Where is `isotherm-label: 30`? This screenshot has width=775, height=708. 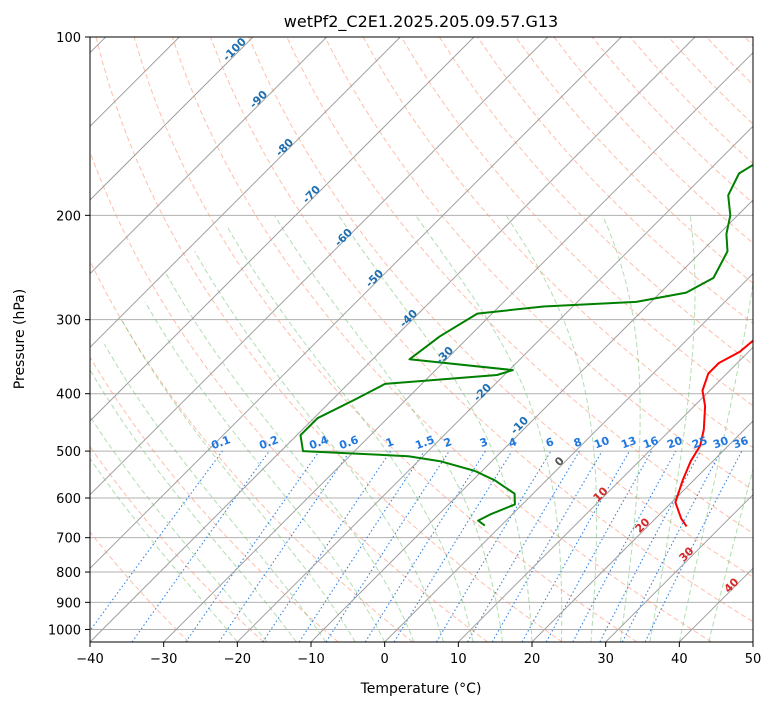
isotherm-label: 30 is located at coordinates (687, 554).